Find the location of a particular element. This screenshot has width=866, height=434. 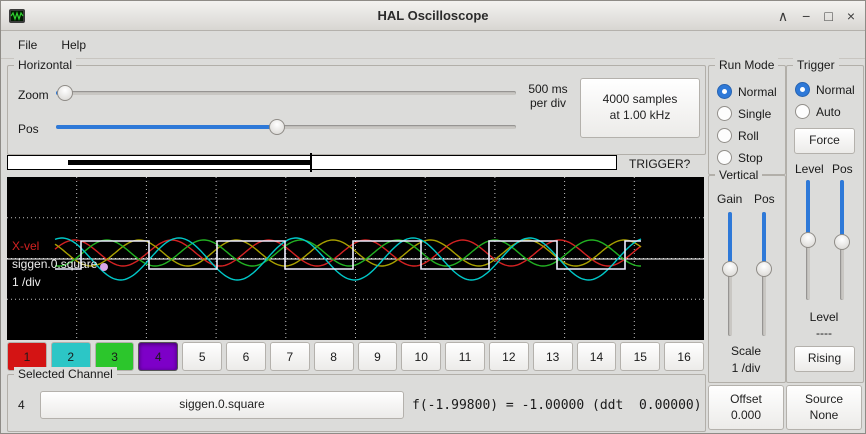

run-mode-panel: Run Mode Normal Single Roll Stop is located at coordinates (747, 116).